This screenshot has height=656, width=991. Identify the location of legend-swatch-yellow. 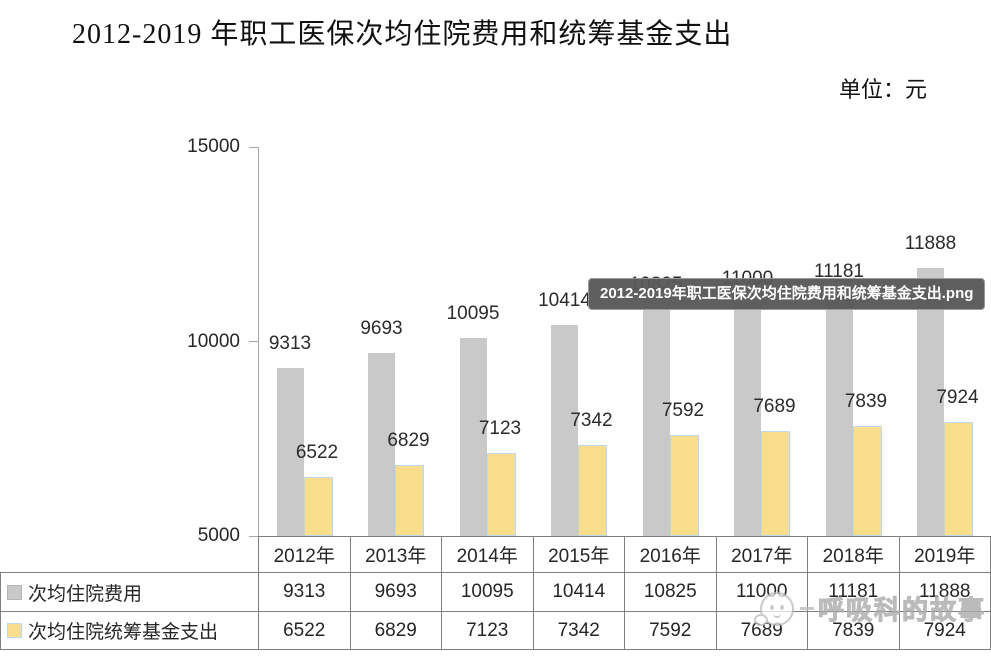
(14, 630).